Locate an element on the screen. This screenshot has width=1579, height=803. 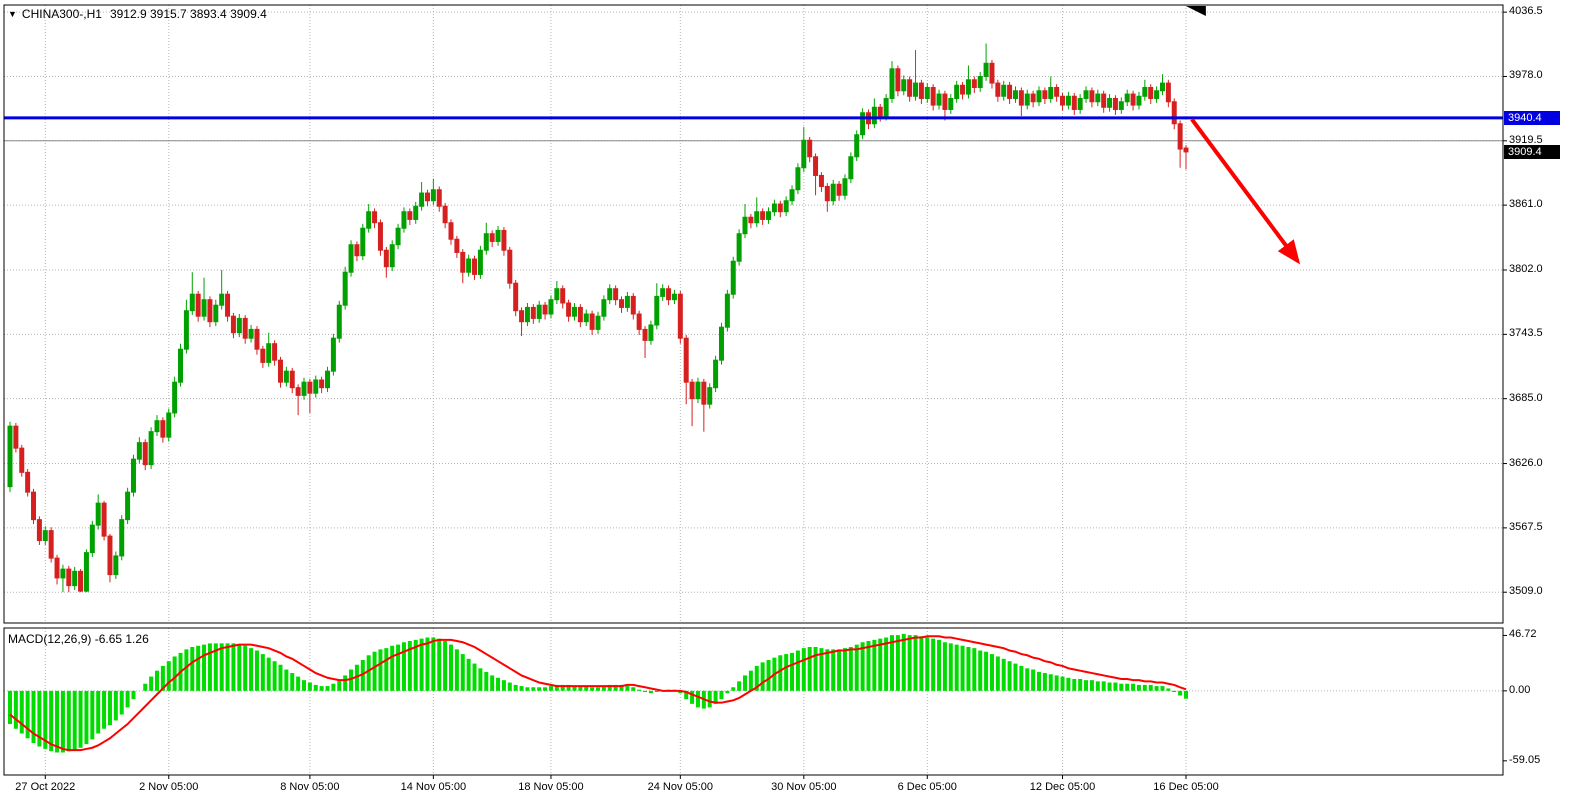
ohlc-values-label: 3912.9 3915.7 3893.4 3909.4 is located at coordinates (188, 14).